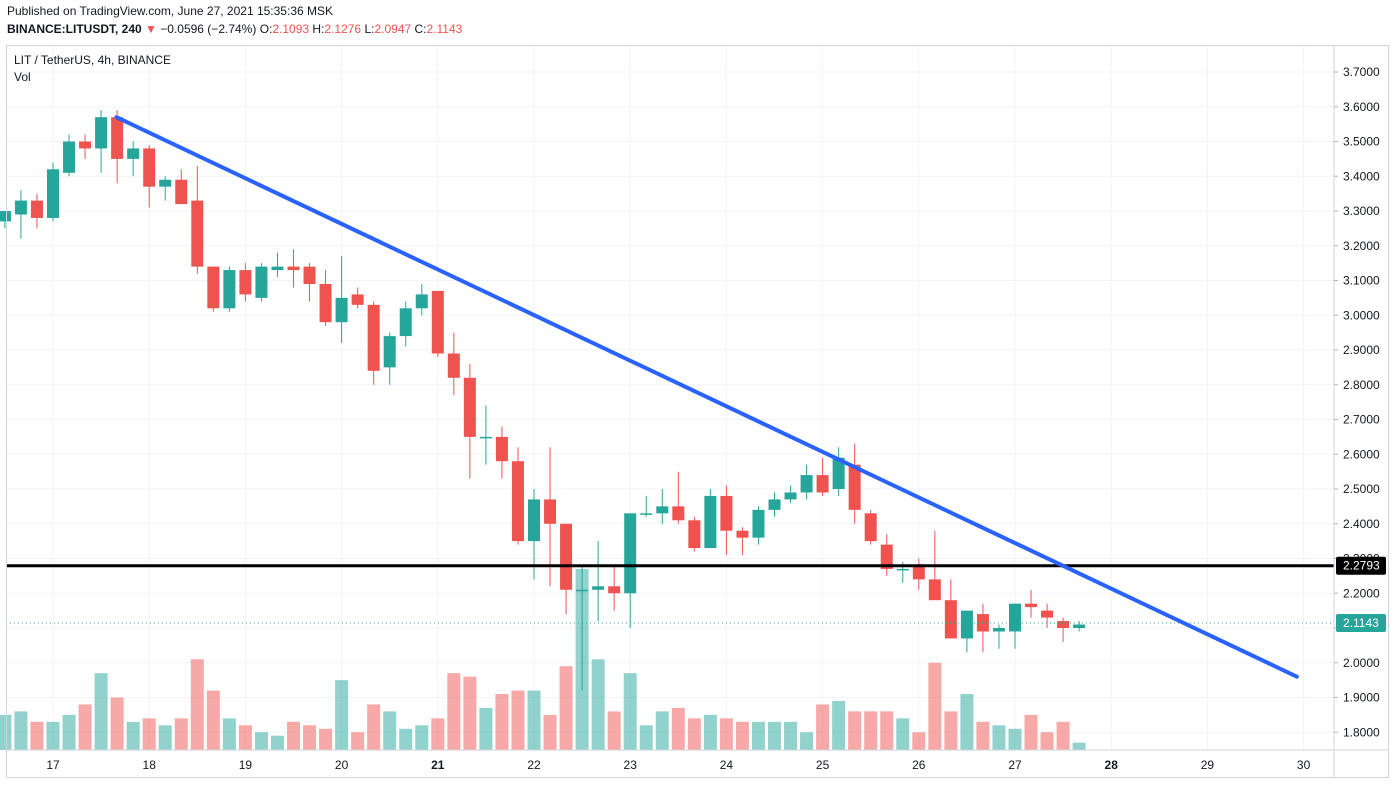  What do you see at coordinates (343, 29) in the screenshot?
I see `high-value: 2.1276` at bounding box center [343, 29].